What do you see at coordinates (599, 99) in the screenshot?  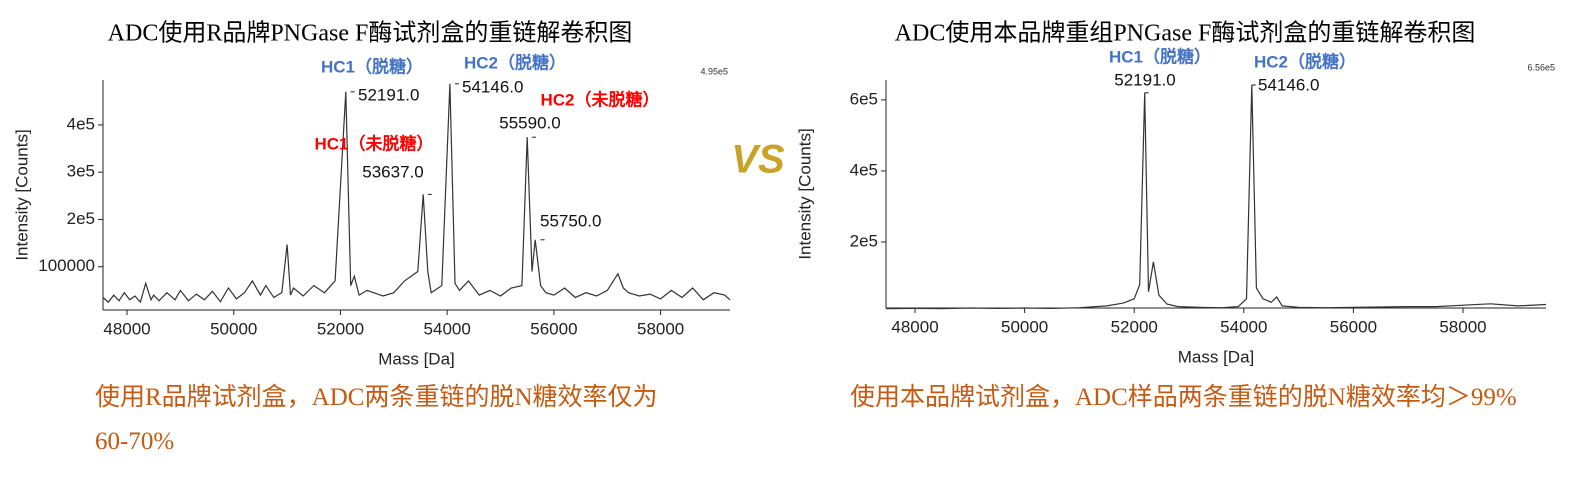 I see `peak-group-label: HC2（未脱糖）` at bounding box center [599, 99].